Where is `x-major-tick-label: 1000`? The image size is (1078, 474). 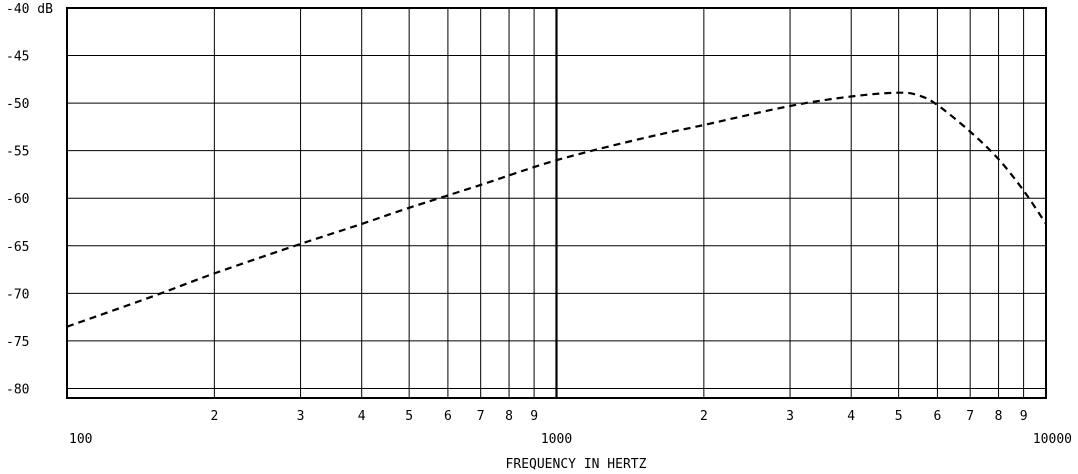
x-major-tick-label: 1000 is located at coordinates (556, 439).